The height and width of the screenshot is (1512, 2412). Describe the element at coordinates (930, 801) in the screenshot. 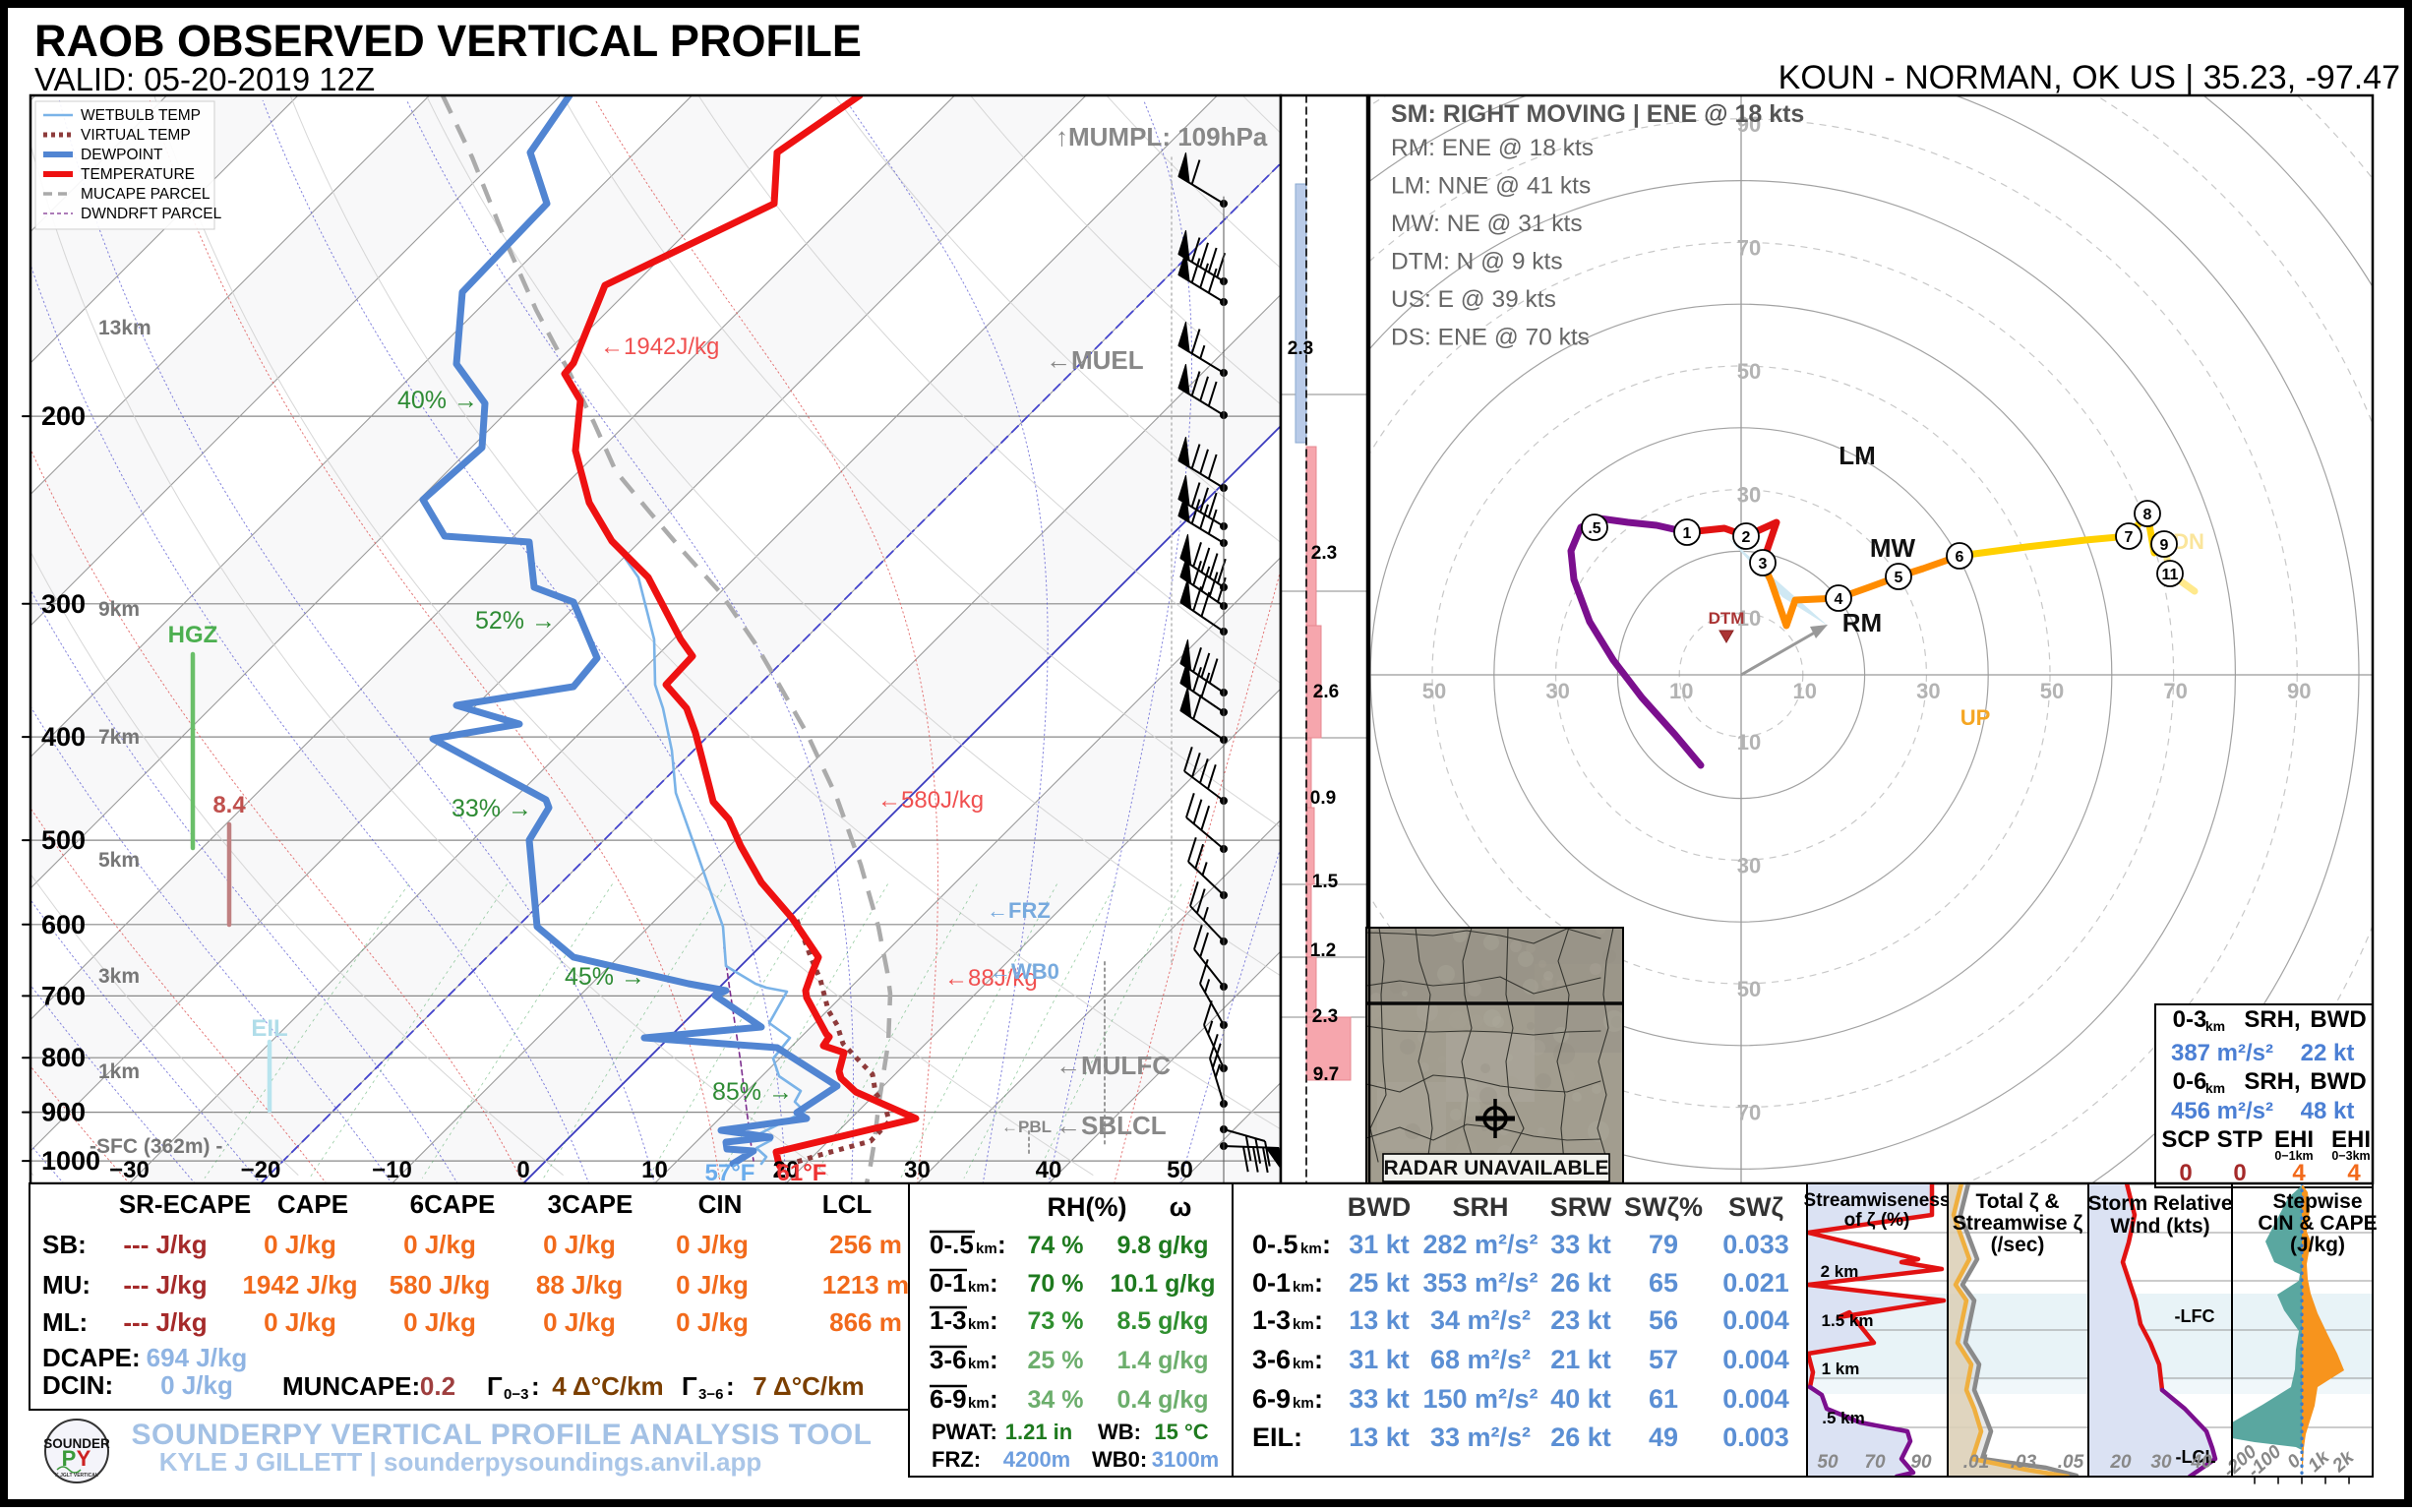

I see `svg-text: ←580J/kg` at that location.